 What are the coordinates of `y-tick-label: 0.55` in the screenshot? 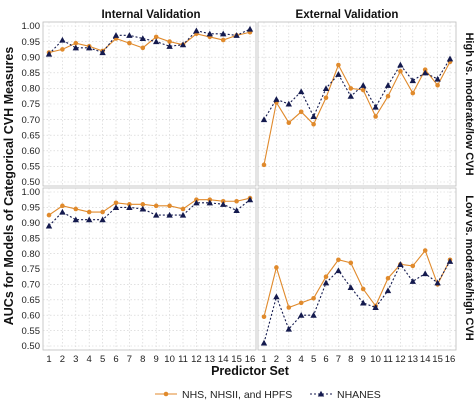 It's located at (31, 167).